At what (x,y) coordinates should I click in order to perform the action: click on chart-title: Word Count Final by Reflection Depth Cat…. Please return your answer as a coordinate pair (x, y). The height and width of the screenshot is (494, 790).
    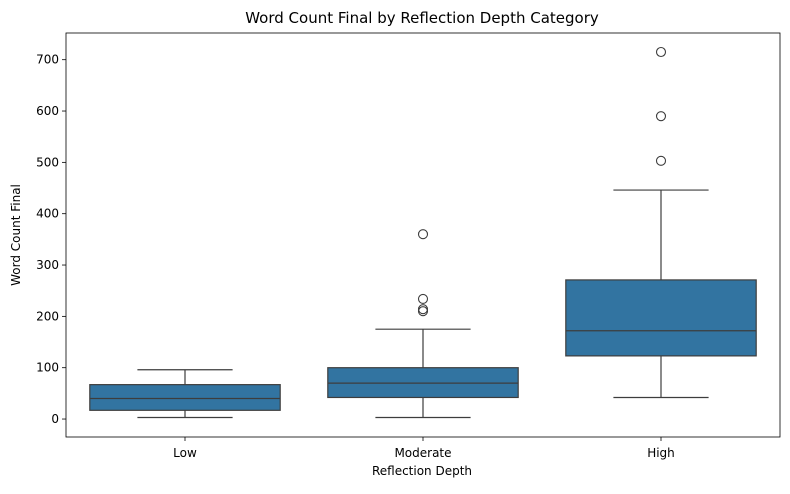
    Looking at the image, I should click on (422, 18).